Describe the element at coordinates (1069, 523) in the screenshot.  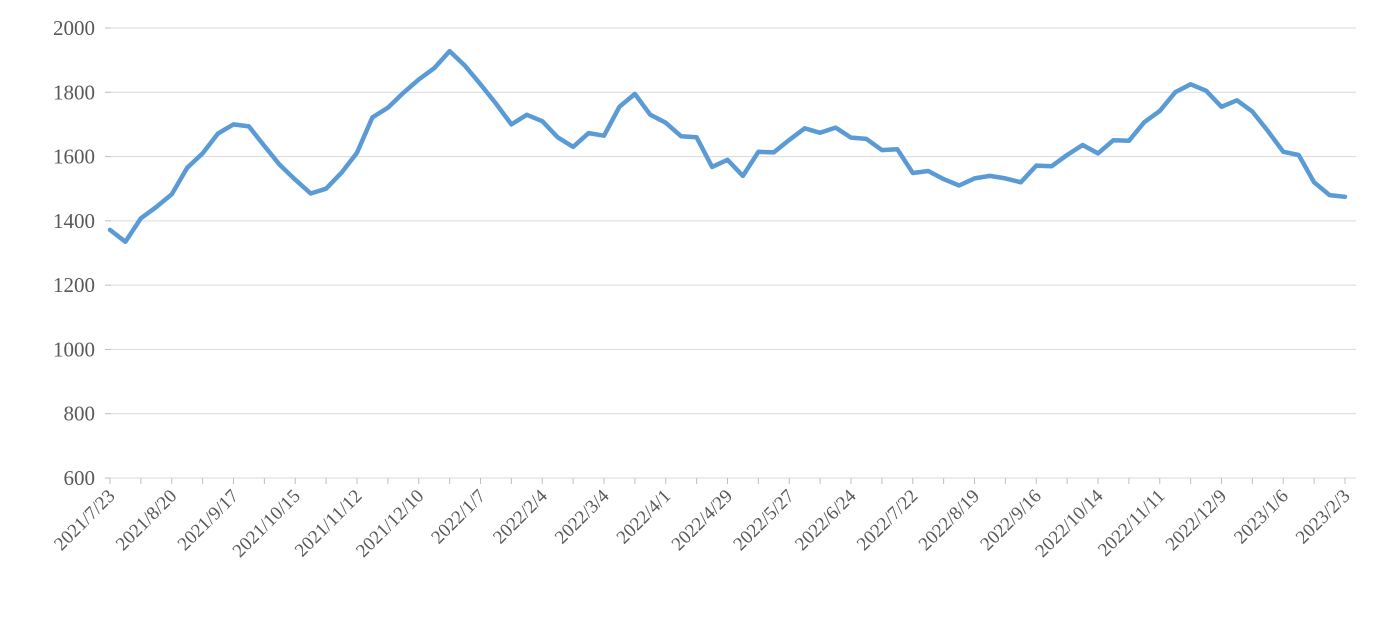
I see `x-axis-tick-label: 2022/10/14` at that location.